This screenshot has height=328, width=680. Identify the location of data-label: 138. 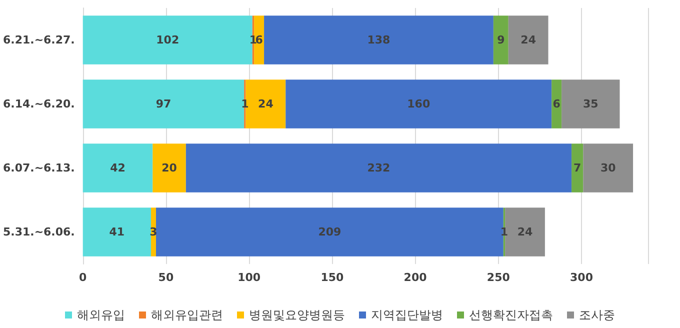
(378, 40).